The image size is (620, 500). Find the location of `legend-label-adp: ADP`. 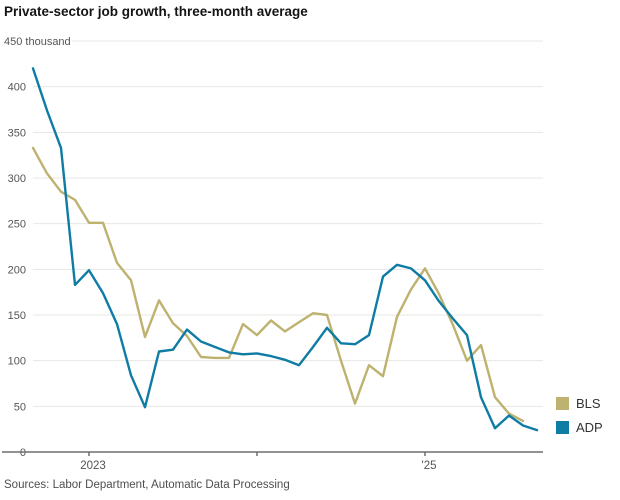

legend-label-adp: ADP is located at coordinates (589, 427).